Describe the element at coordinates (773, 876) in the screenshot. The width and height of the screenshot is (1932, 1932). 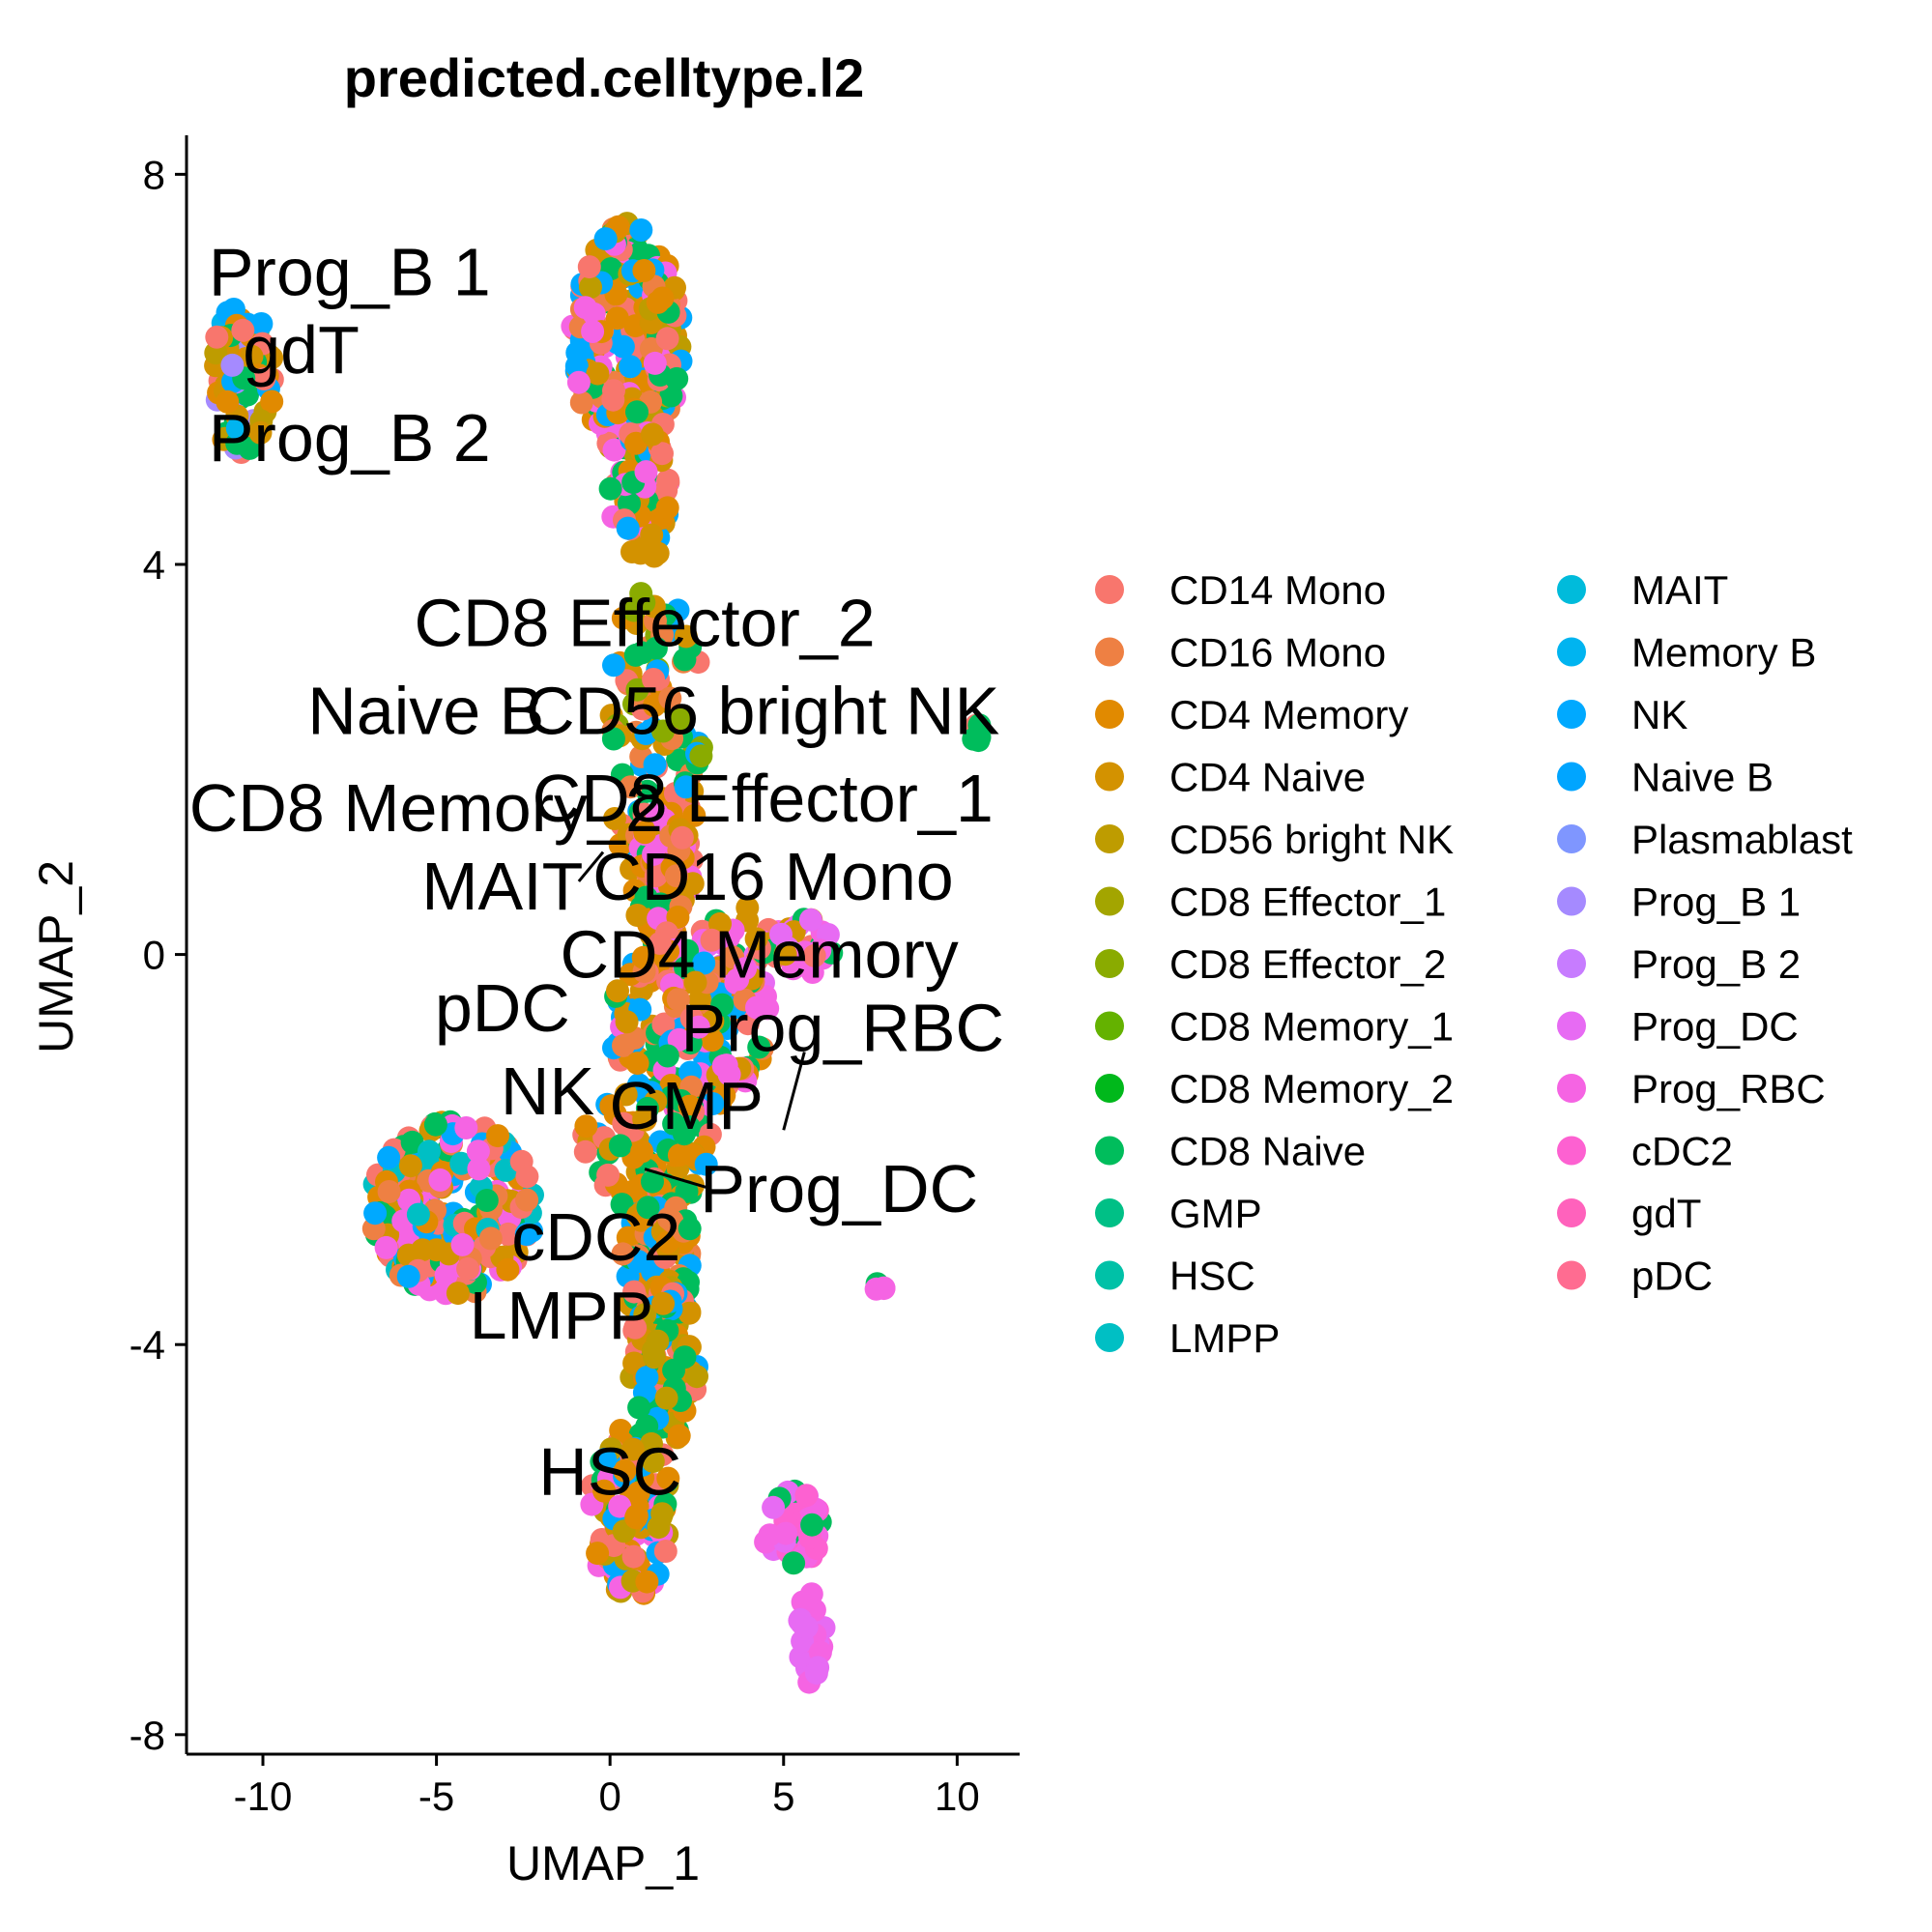
I see `cluster-label: CD16 Mono` at that location.